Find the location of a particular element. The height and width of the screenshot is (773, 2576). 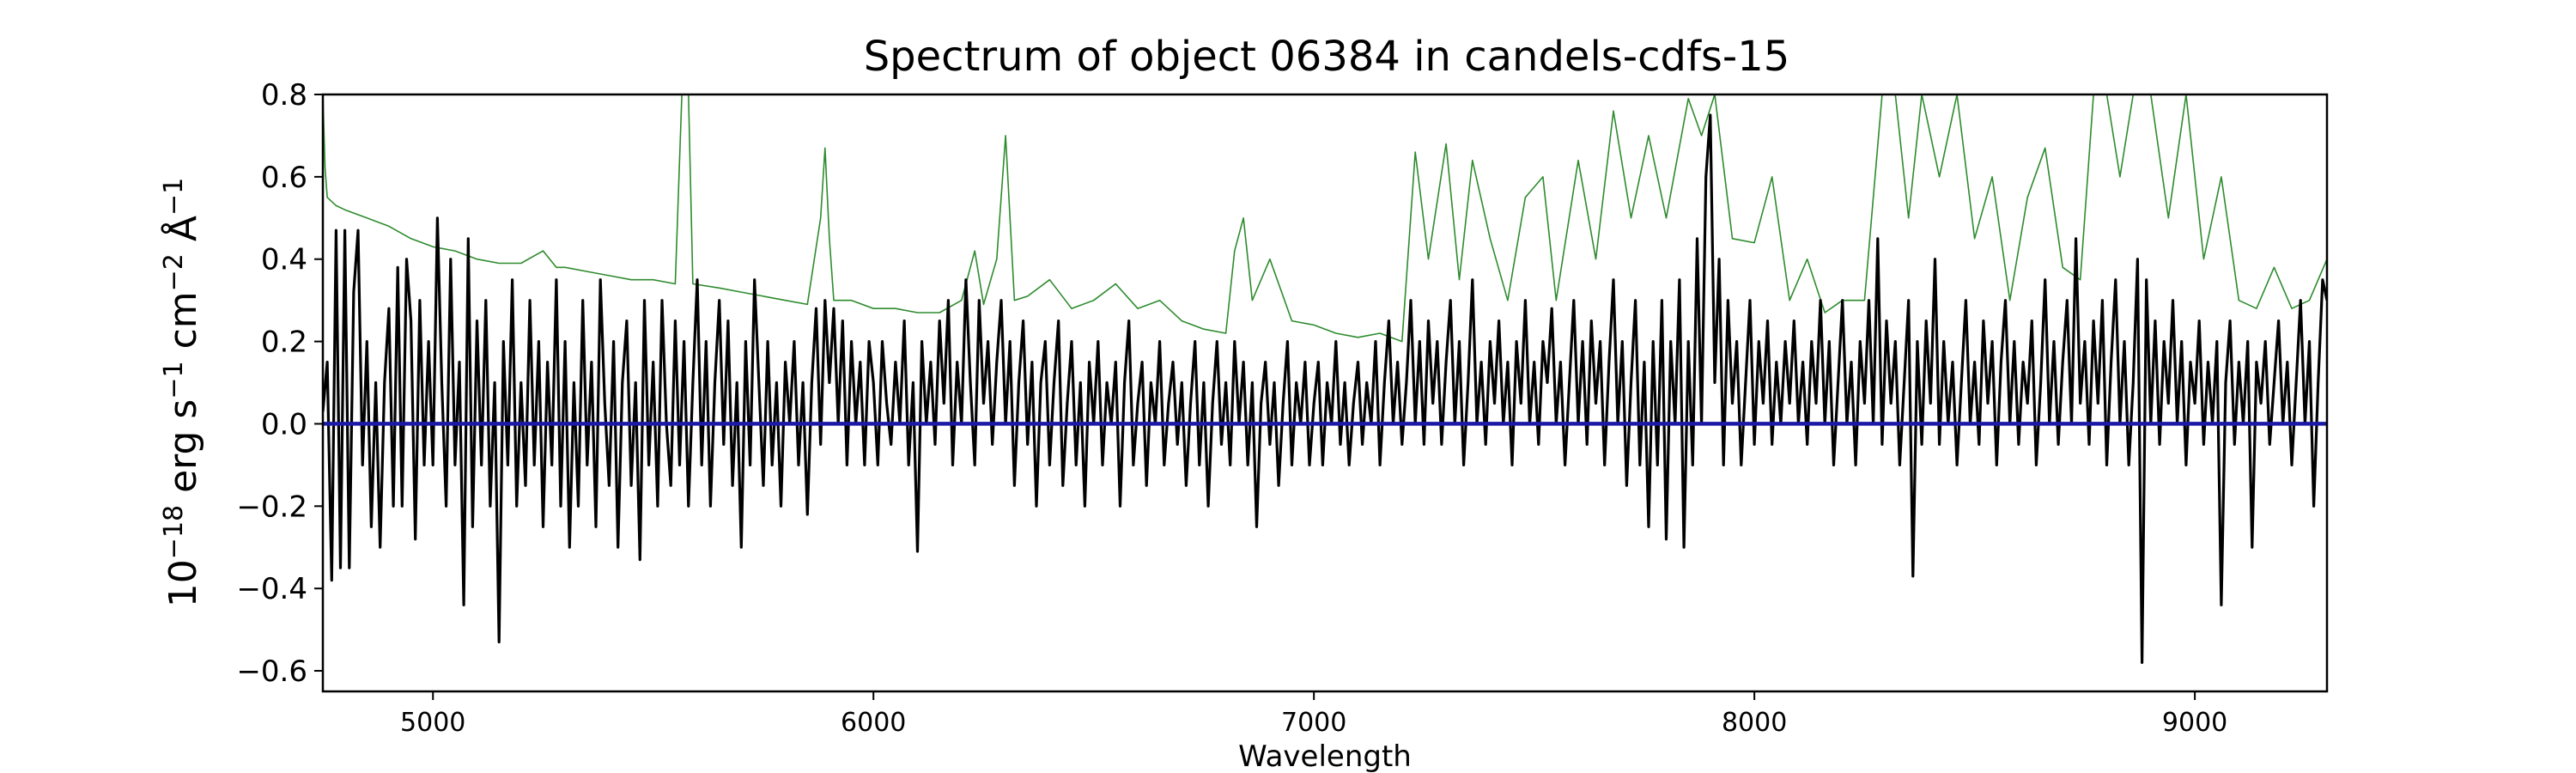

x-axis-label: Wavelength is located at coordinates (1325, 756).